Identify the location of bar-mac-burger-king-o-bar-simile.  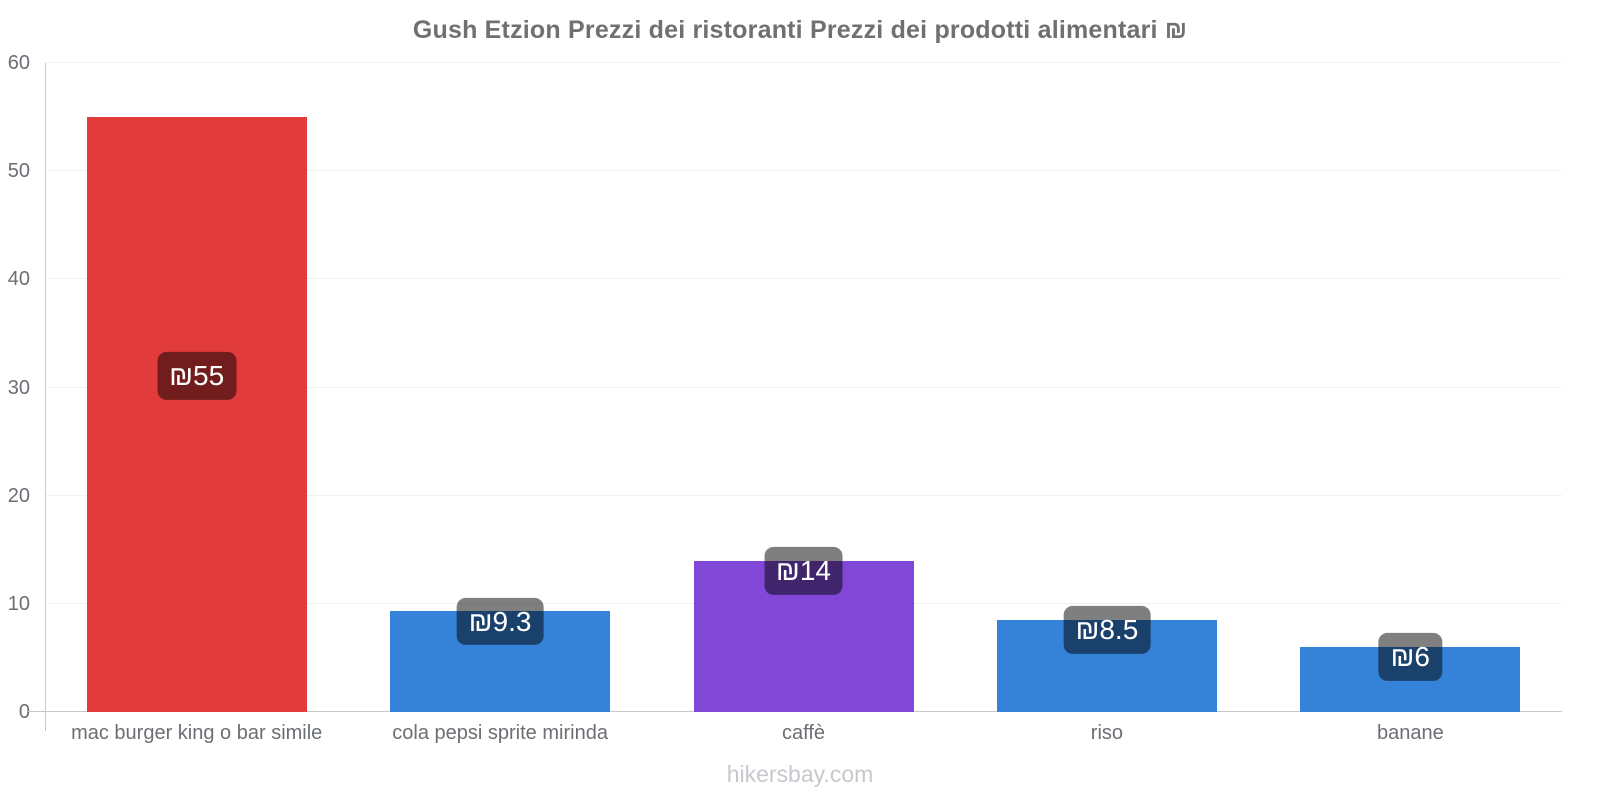
(196, 414).